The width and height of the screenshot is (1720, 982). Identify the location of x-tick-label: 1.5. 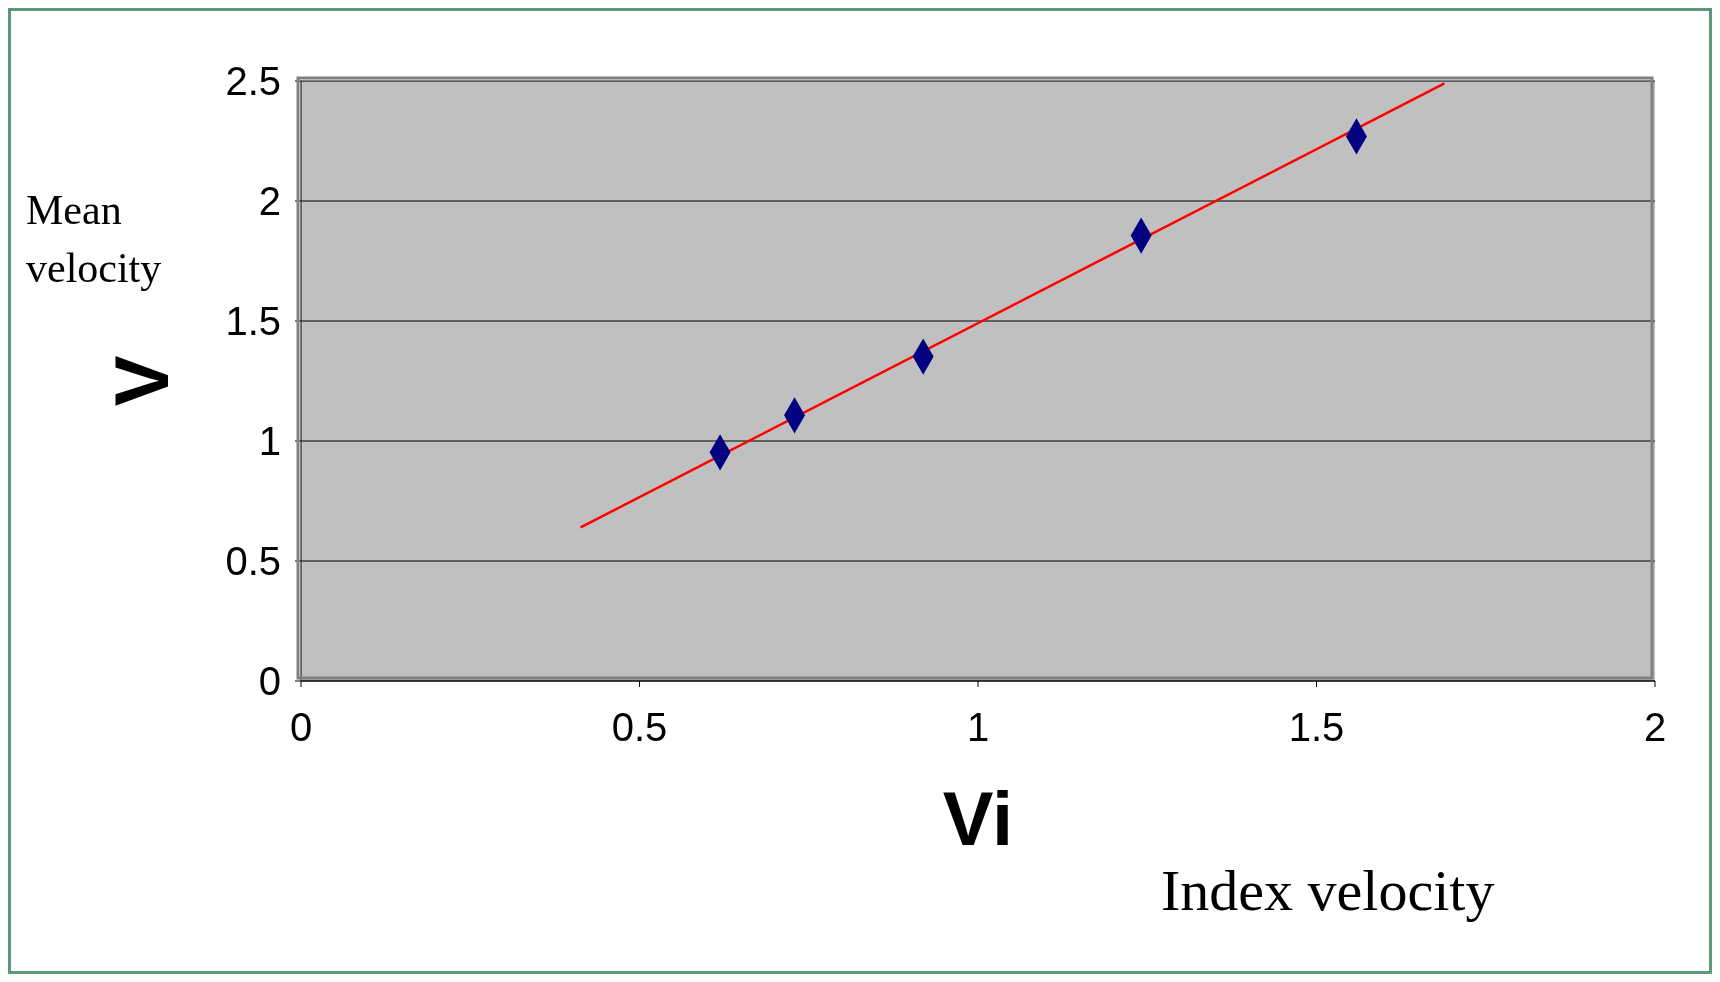
(1316, 727).